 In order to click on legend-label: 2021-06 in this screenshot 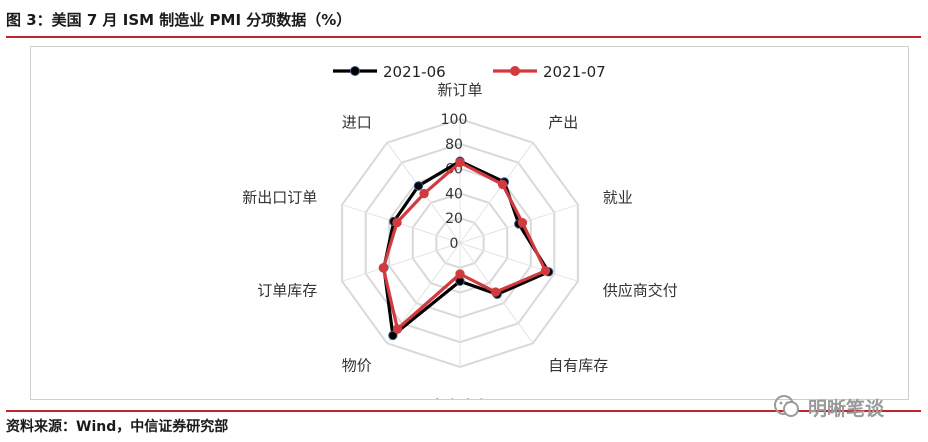, I will do `click(414, 72)`.